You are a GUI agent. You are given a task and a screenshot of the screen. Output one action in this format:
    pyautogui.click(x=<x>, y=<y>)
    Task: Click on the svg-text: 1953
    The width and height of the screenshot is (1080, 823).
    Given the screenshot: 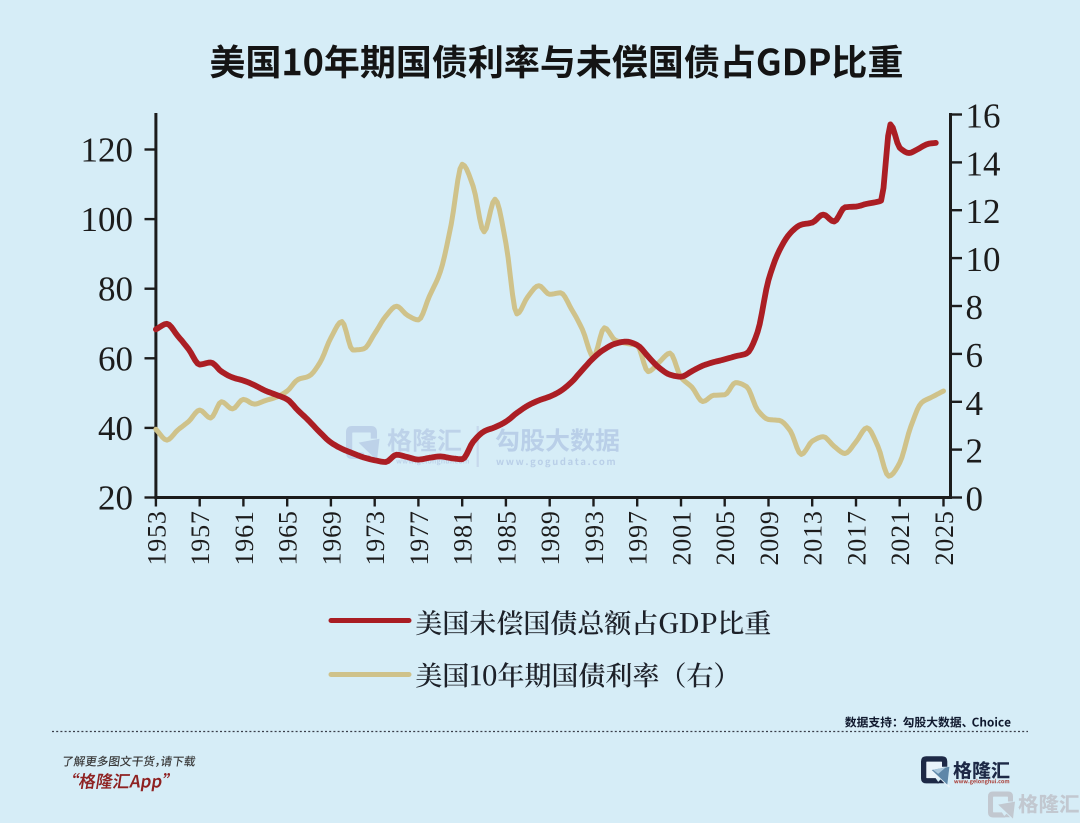 What is the action you would take?
    pyautogui.click(x=156, y=537)
    